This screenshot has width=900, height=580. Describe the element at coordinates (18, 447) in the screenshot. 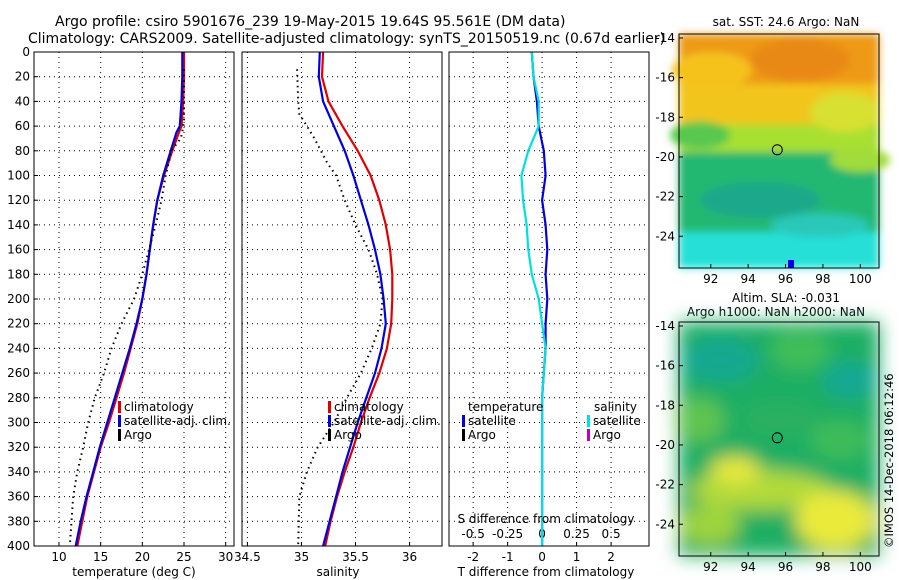

I see `y-tick-label: 320` at that location.